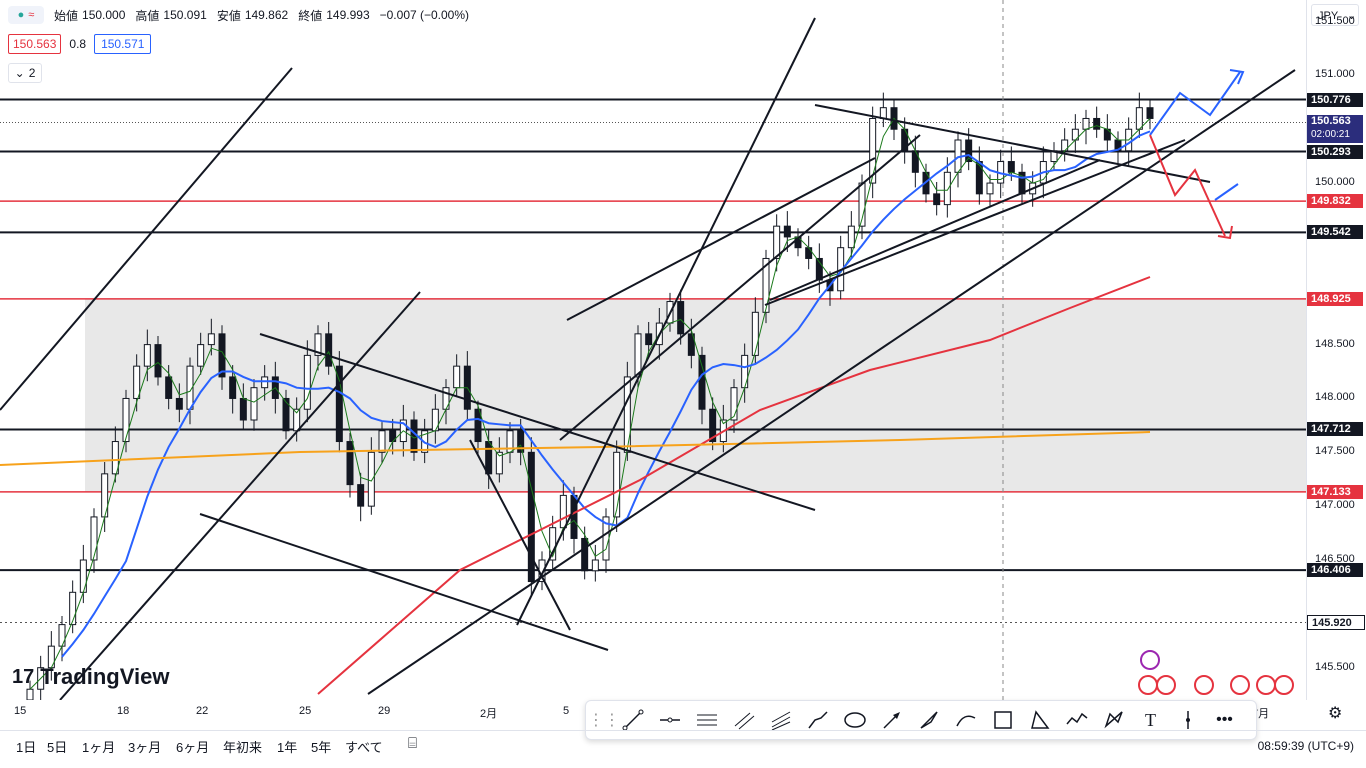 The width and height of the screenshot is (1366, 768). What do you see at coordinates (35, 44) in the screenshot?
I see `sell-button: 150.563` at bounding box center [35, 44].